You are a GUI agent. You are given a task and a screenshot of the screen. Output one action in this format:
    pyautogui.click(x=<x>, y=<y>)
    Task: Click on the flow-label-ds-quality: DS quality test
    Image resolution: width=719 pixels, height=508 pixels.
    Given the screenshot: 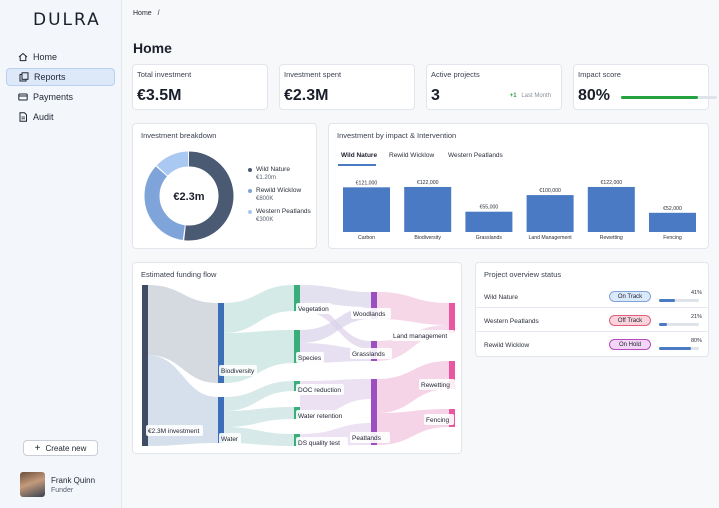 What is the action you would take?
    pyautogui.click(x=319, y=443)
    